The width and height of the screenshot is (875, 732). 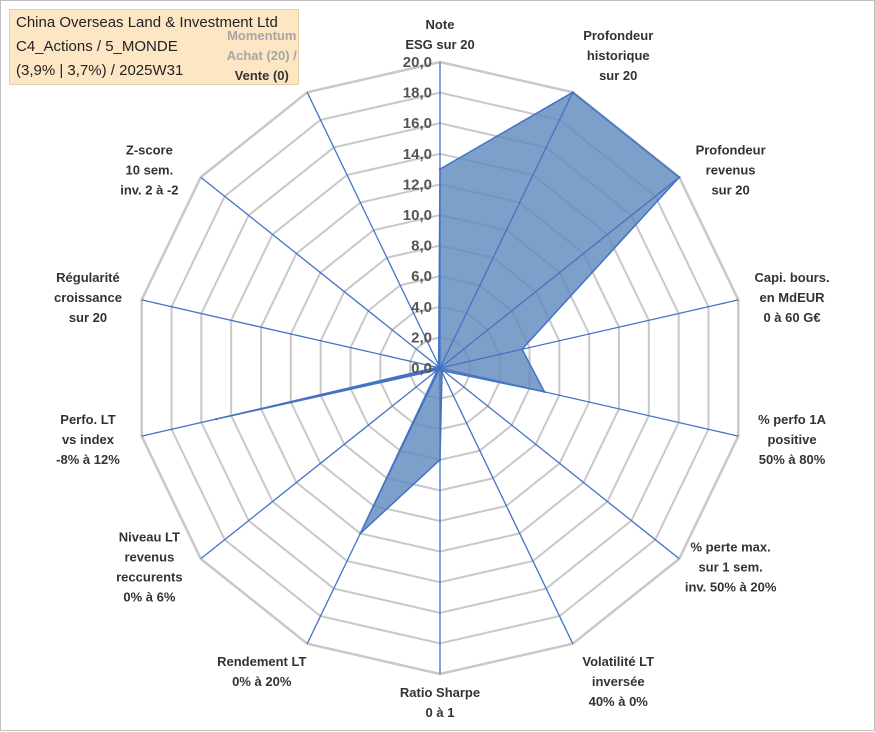 I want to click on tick-label: 10,0, so click(x=417, y=215).